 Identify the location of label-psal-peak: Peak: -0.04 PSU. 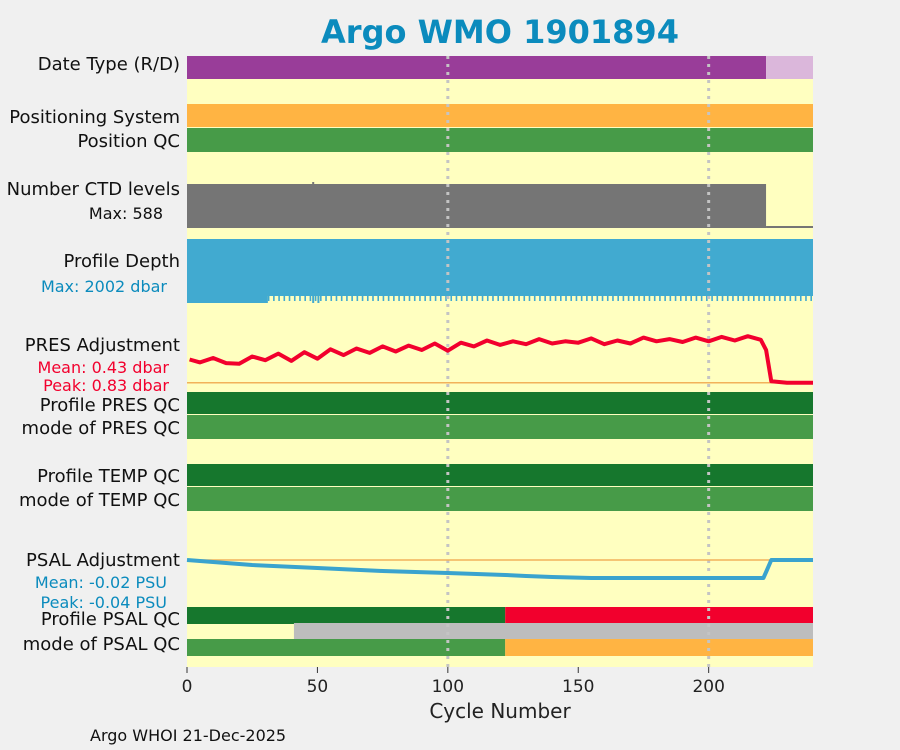
(104, 602).